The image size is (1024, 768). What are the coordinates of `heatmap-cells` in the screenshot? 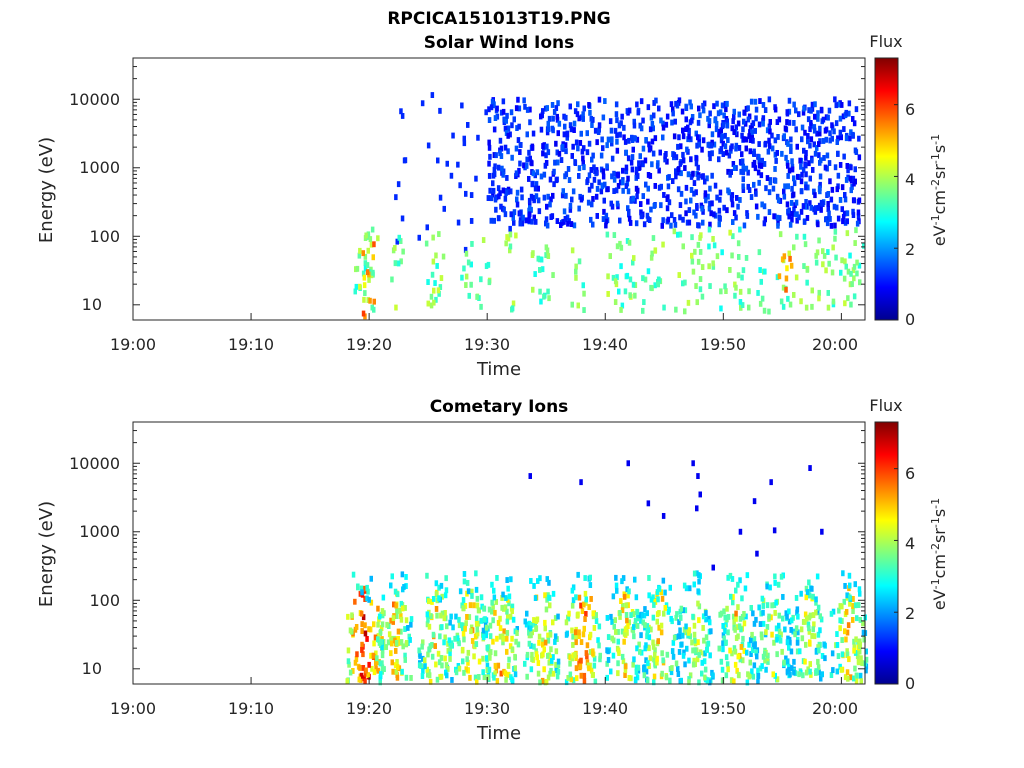 It's located at (609, 206).